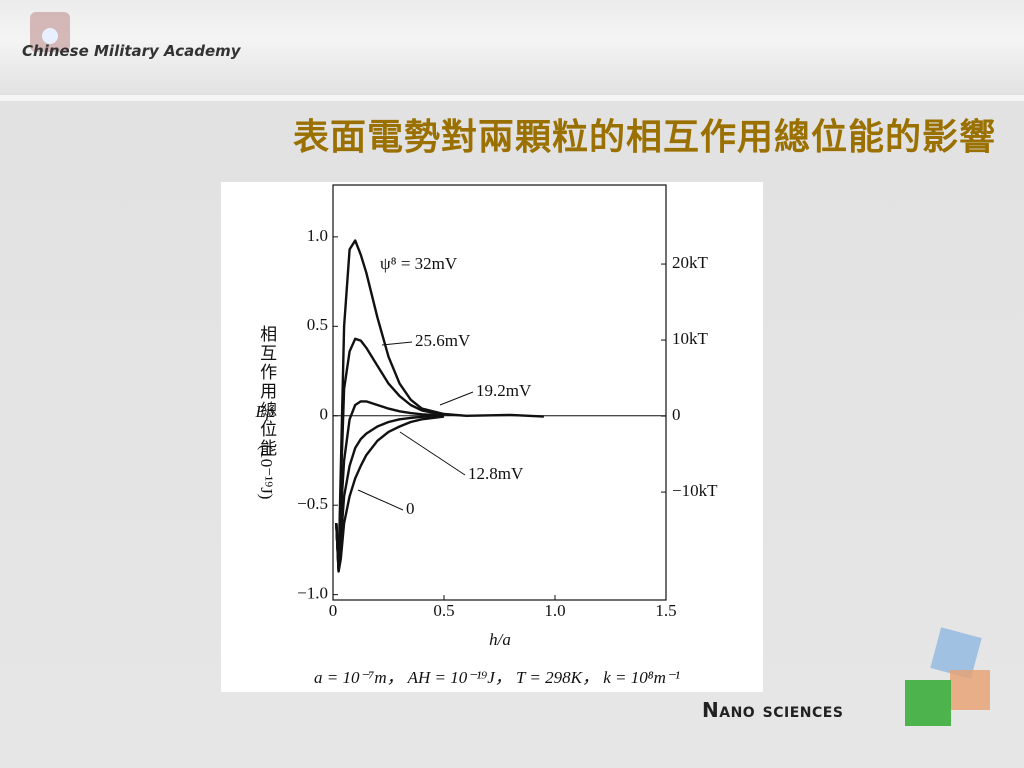  What do you see at coordinates (131, 51) in the screenshot?
I see `logo-text: Chinese Military Academy` at bounding box center [131, 51].